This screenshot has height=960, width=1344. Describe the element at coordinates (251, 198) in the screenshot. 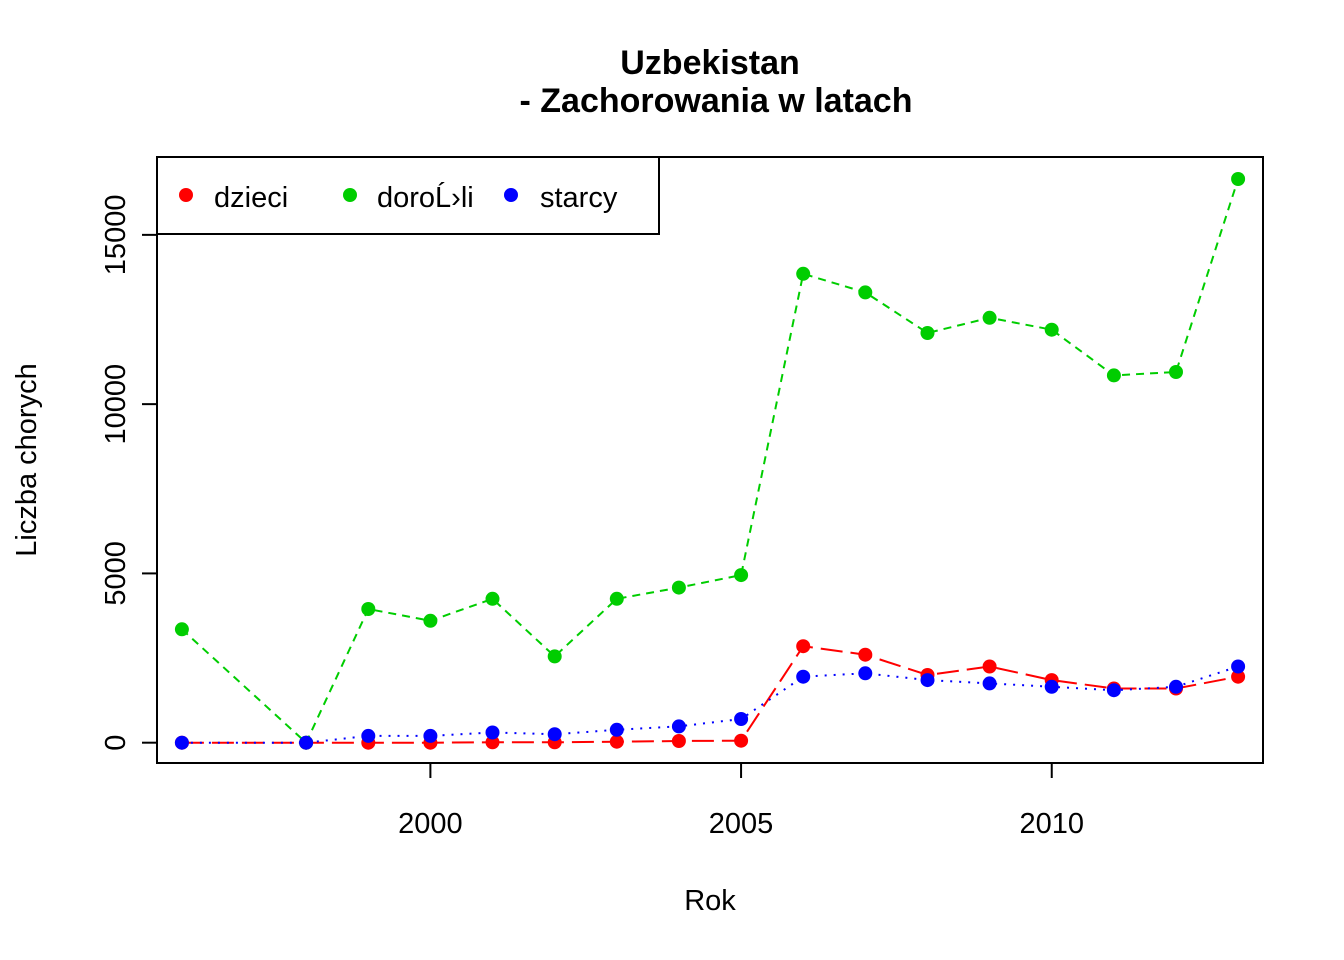

I see `legend-label-dzieci: dzieci` at that location.